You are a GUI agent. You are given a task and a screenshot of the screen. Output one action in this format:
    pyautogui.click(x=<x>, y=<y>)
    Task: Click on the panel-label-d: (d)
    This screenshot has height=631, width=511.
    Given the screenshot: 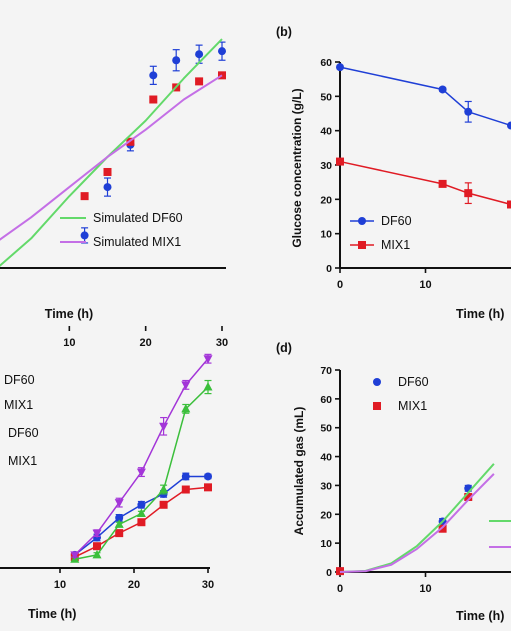 What is the action you would take?
    pyautogui.click(x=284, y=348)
    